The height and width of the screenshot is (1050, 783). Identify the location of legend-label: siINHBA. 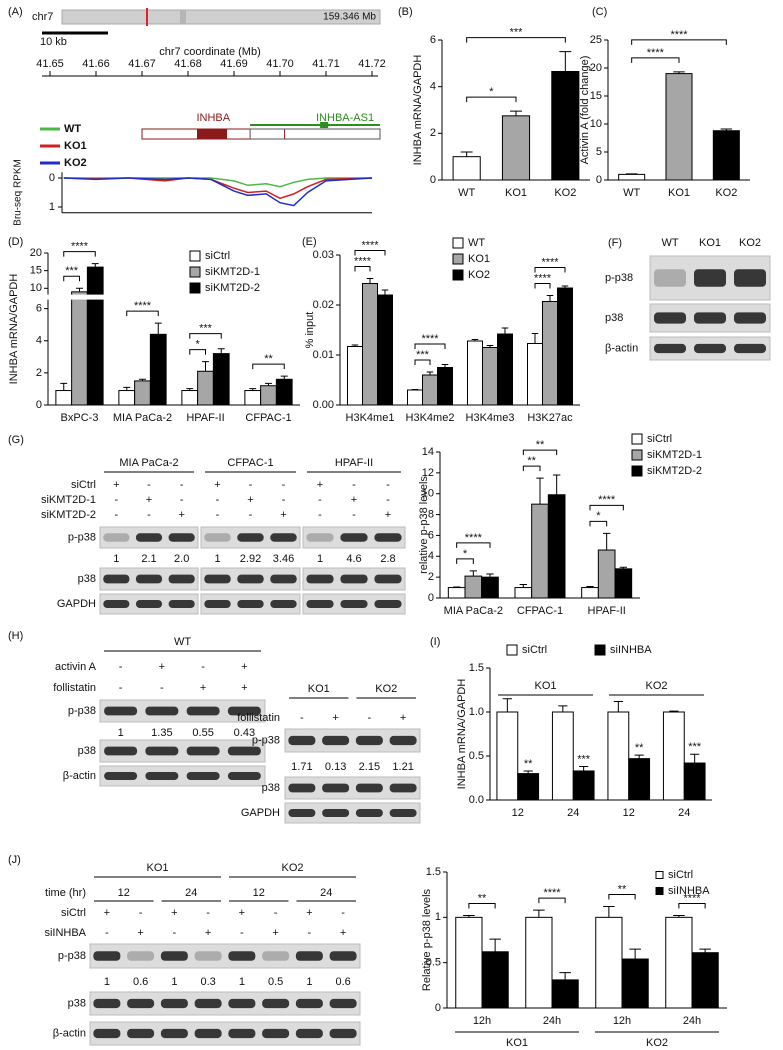
(689, 891).